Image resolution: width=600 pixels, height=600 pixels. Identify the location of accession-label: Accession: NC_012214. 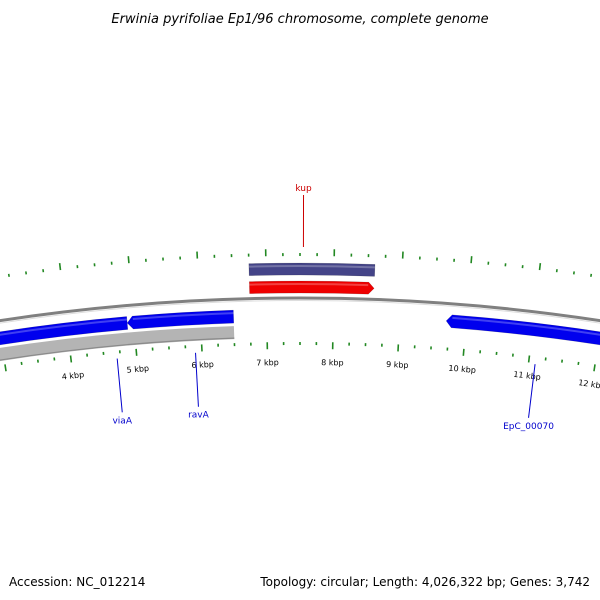
(77, 582).